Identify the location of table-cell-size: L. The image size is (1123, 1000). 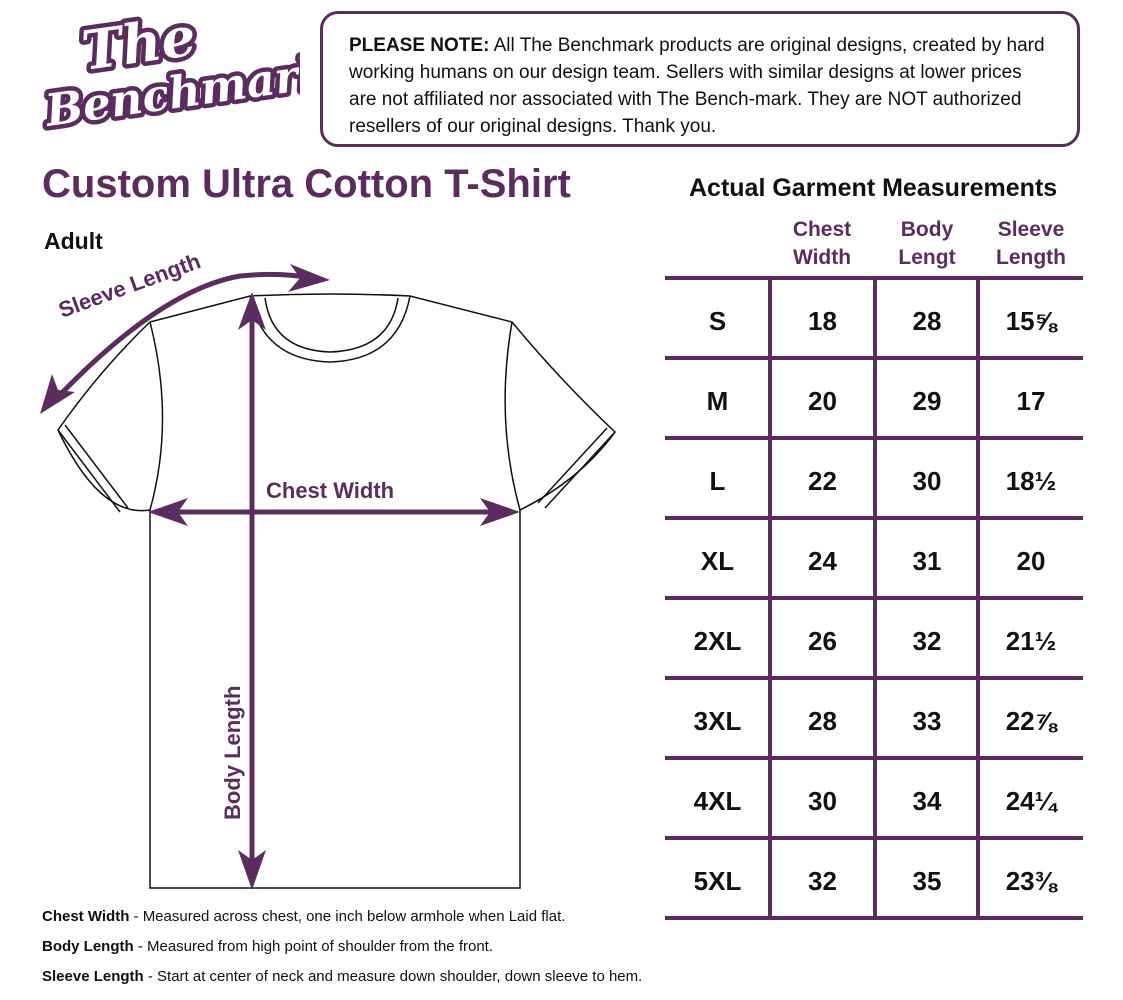
(717, 481).